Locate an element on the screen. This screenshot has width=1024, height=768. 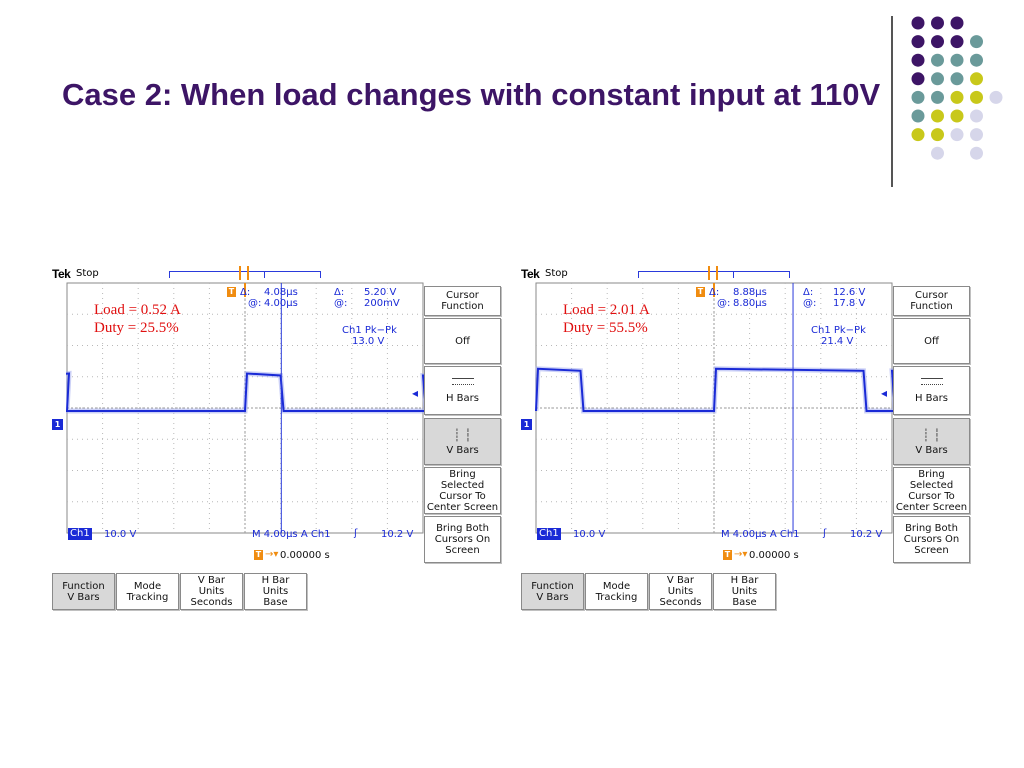
measurement-name: Ch1 Pk−Pk is located at coordinates (838, 330).